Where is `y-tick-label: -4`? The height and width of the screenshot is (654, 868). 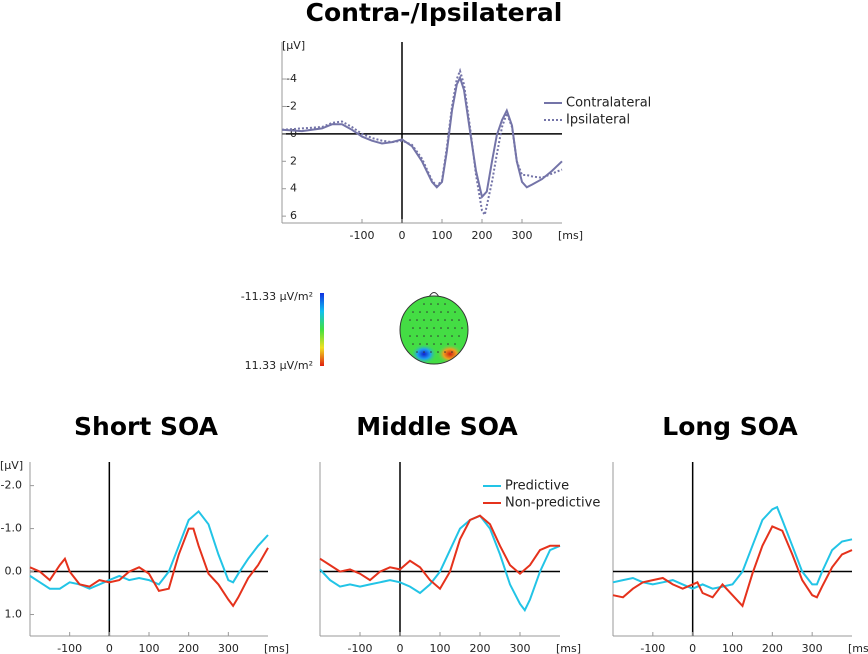 y-tick-label: -4 is located at coordinates (291, 78).